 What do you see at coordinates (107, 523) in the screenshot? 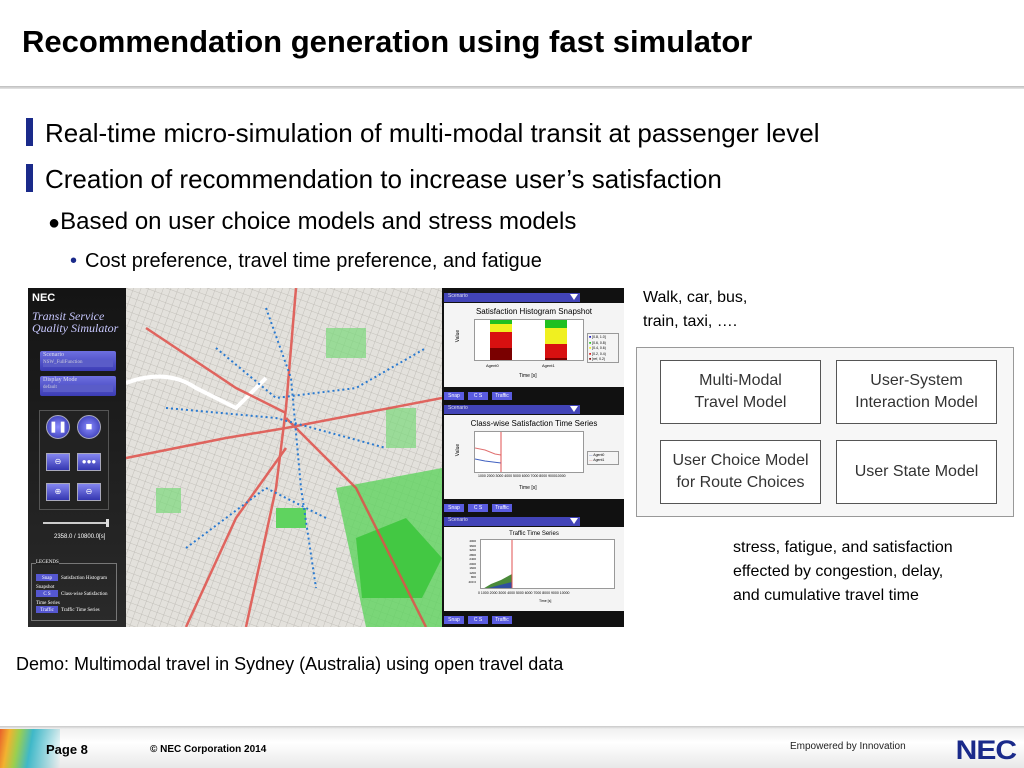
I see `slider-handle` at bounding box center [107, 523].